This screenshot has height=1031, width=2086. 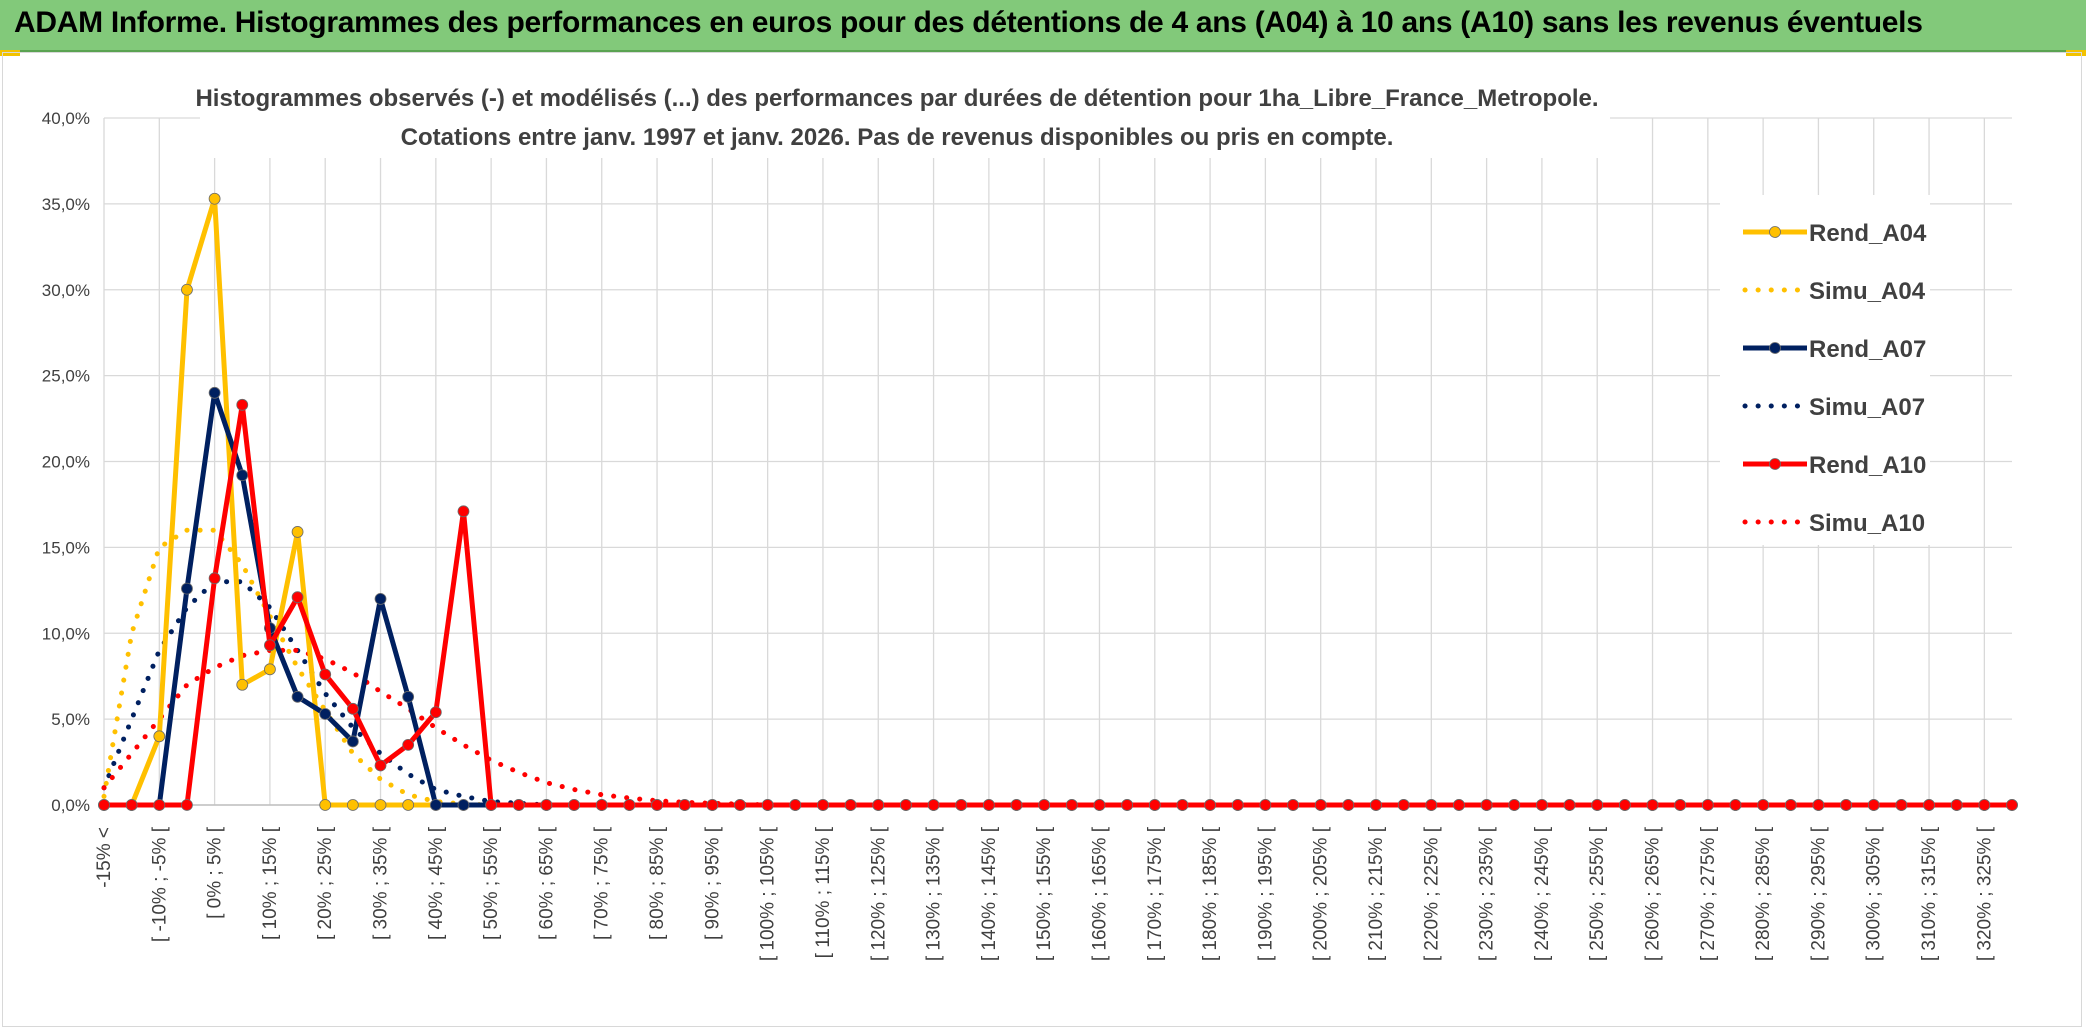 What do you see at coordinates (1763, 893) in the screenshot?
I see `x-tick-label: [ 280% ; 285% [` at bounding box center [1763, 893].